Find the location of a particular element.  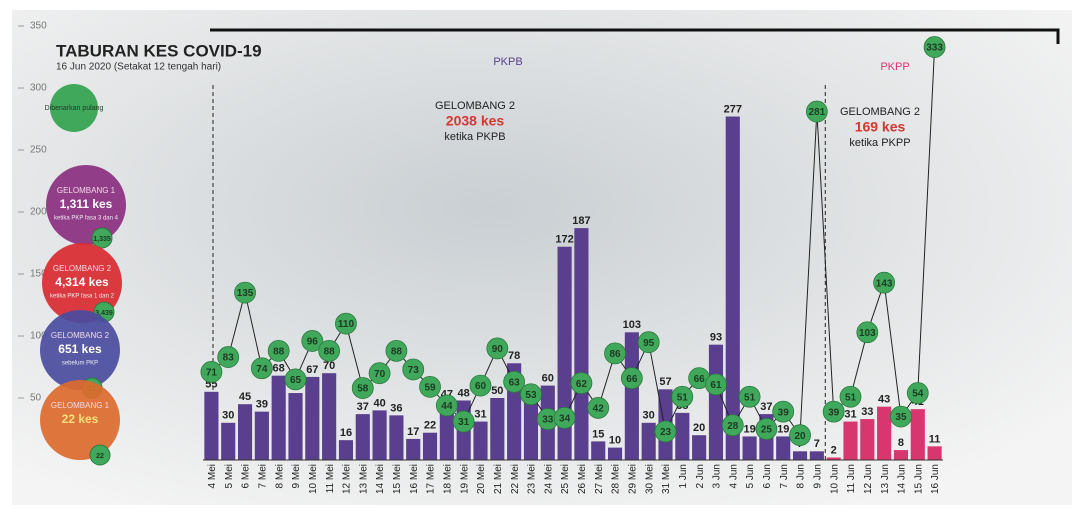

summary-heading: GELOMBANG 1 is located at coordinates (86, 190).